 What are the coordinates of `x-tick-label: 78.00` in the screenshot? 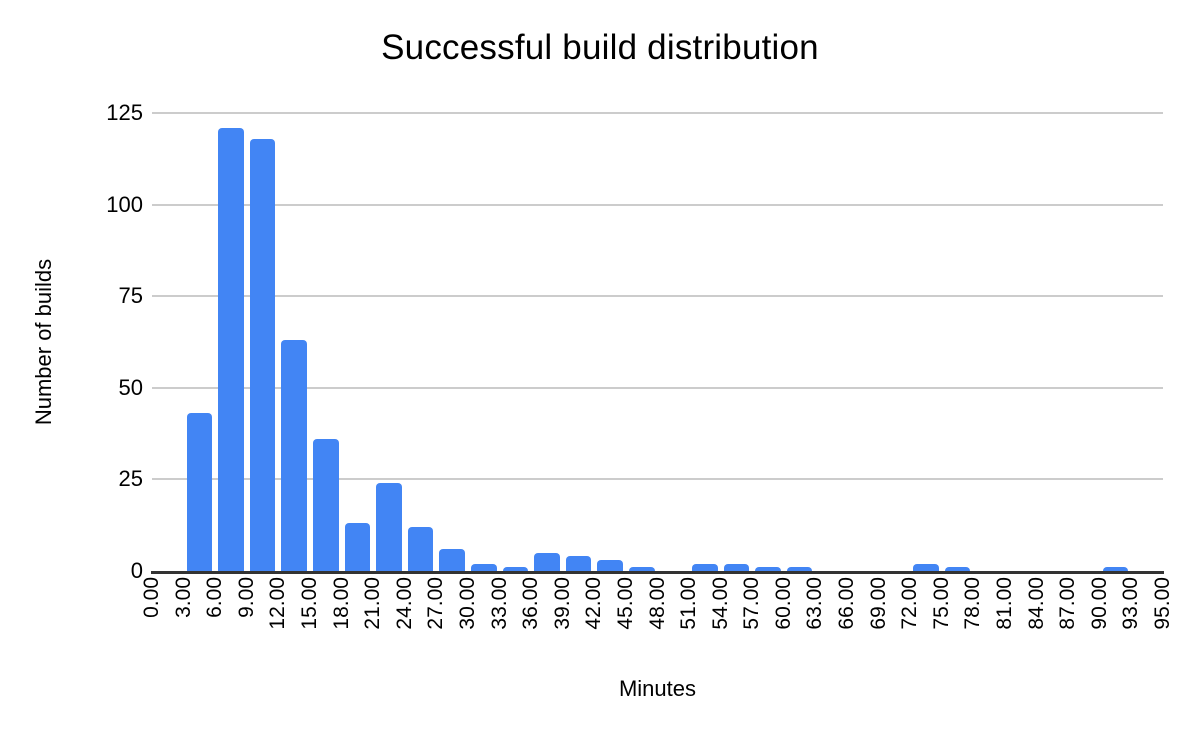 It's located at (973, 603).